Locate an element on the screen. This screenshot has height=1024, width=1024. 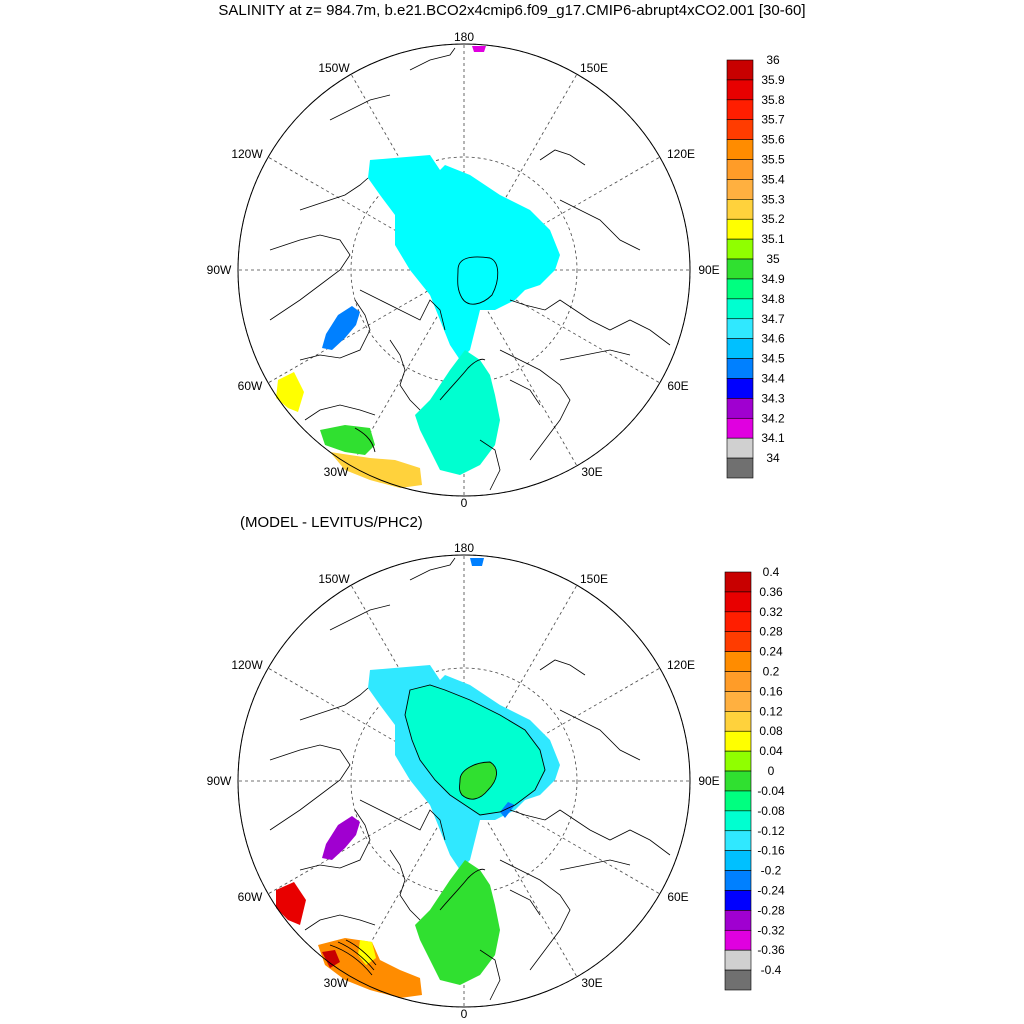
top-label-30e: 30E is located at coordinates (591, 472).